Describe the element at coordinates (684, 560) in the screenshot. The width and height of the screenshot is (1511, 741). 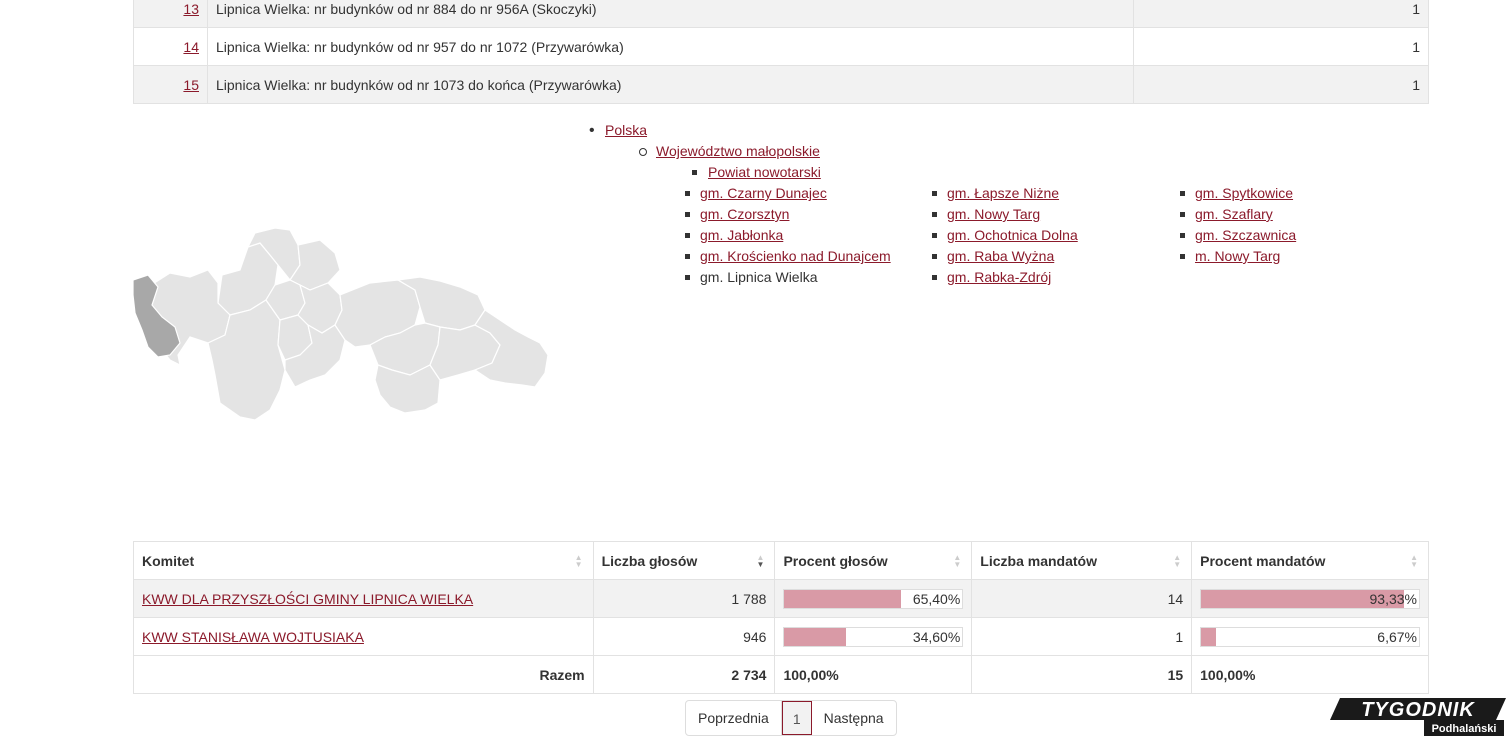
I see `col-header-votes: Liczba głosów ▲ ▼` at that location.